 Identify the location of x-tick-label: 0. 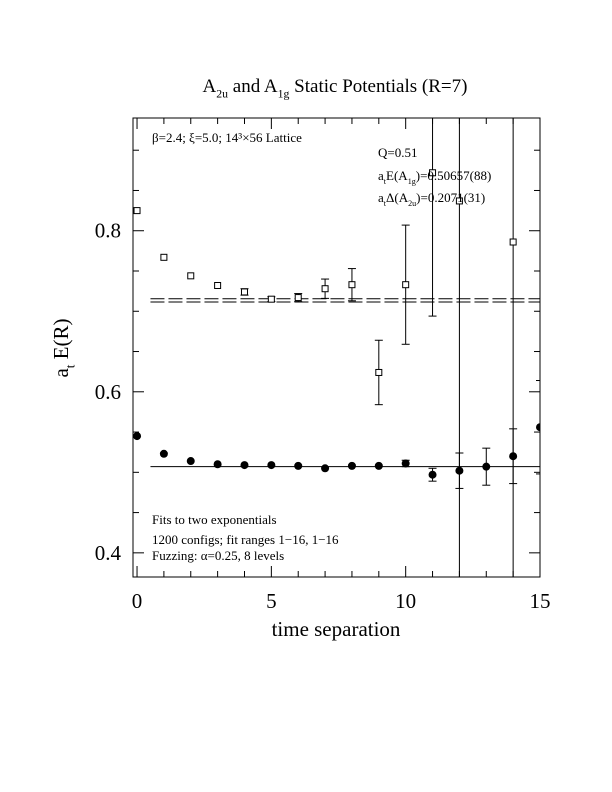
(137, 601).